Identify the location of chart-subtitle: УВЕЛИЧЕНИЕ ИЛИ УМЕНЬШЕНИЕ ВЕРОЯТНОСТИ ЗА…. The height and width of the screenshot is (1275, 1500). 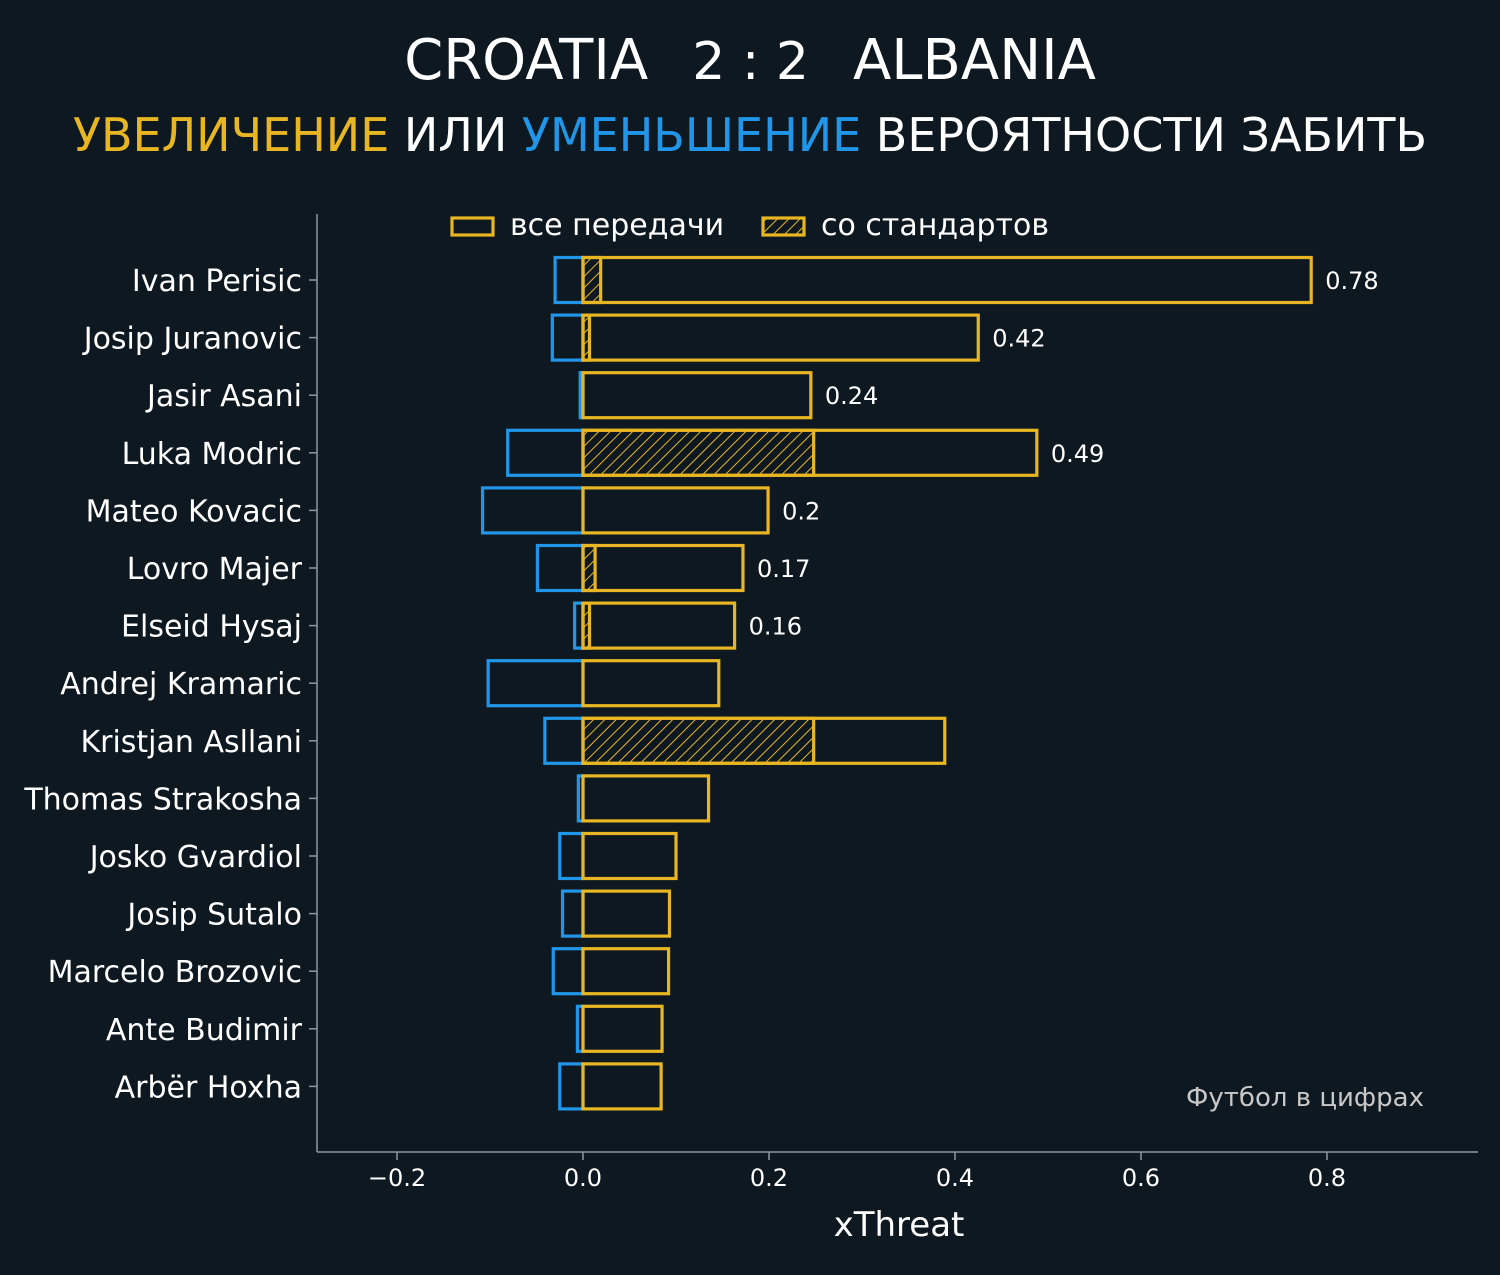
(750, 135).